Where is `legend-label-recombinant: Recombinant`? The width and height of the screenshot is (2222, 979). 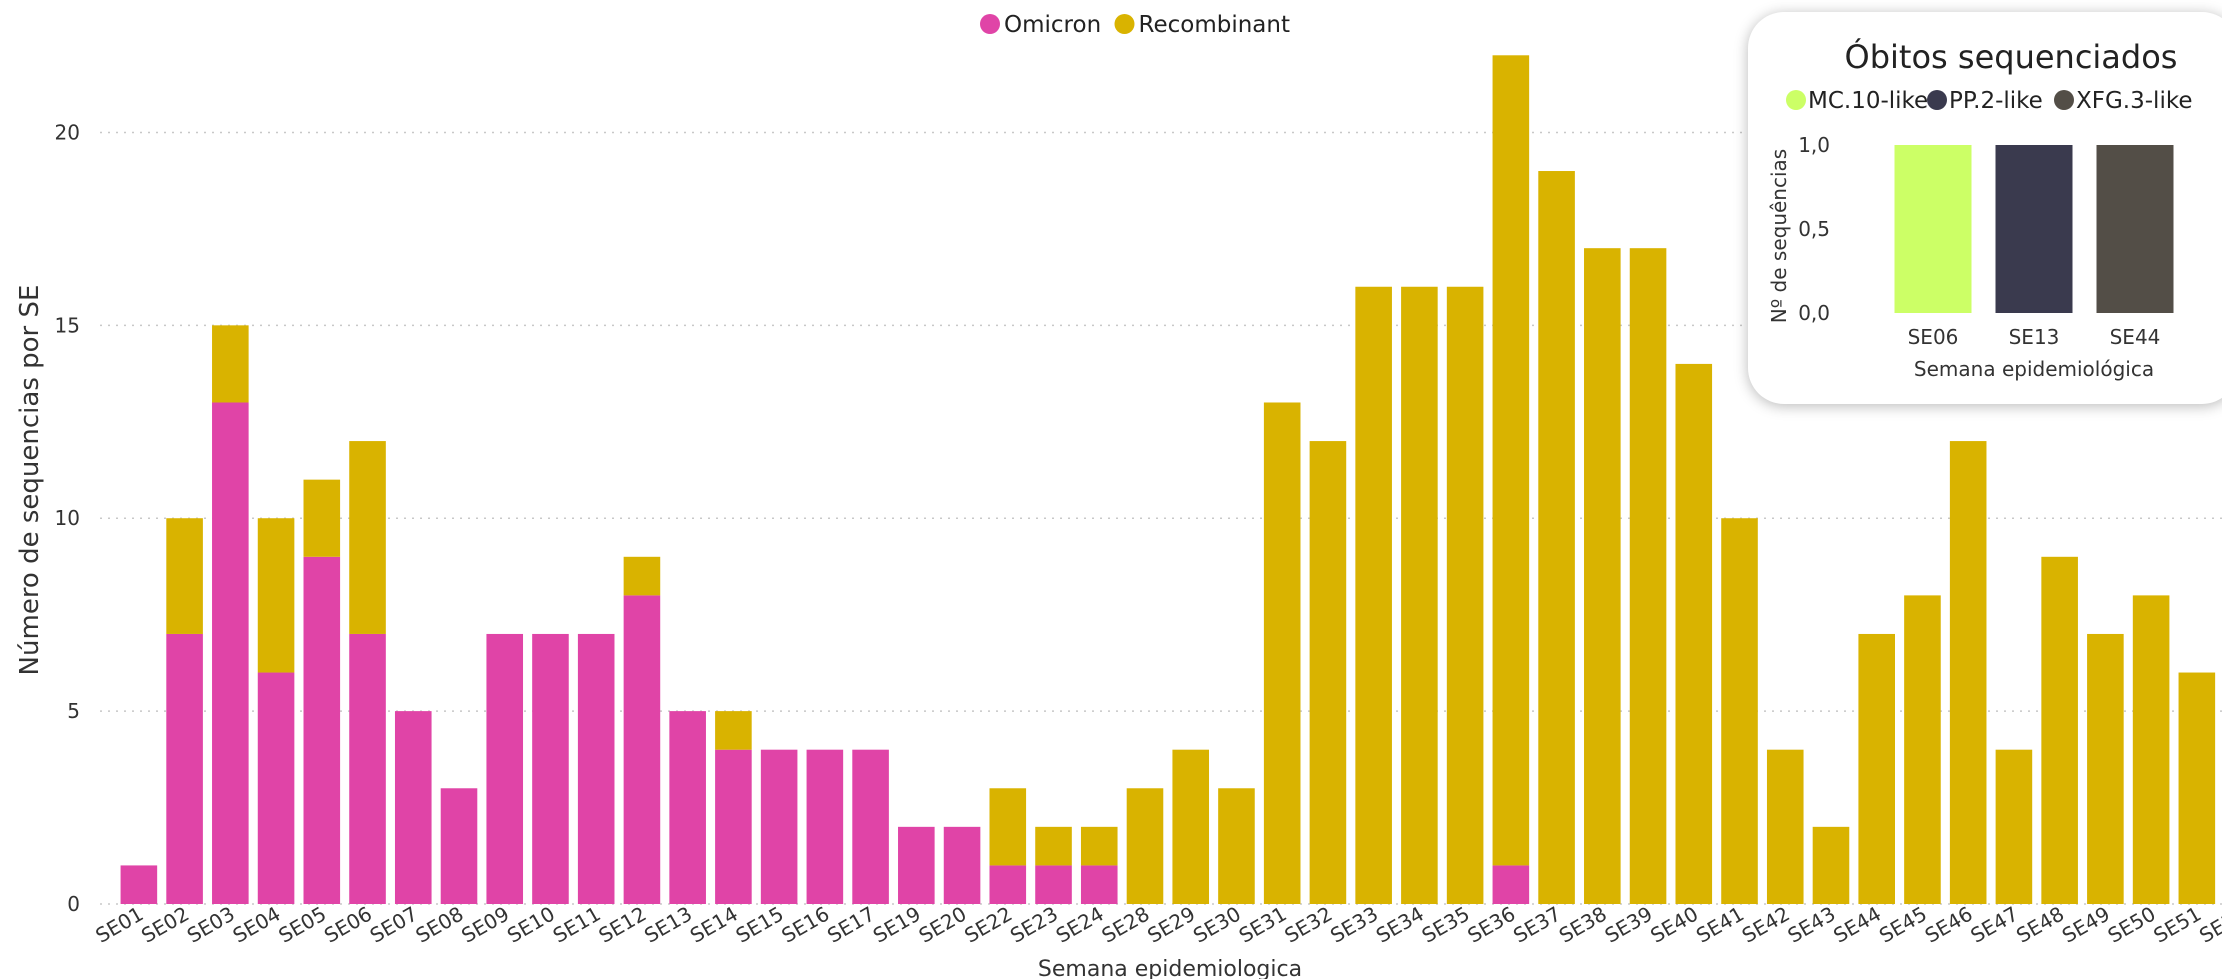 legend-label-recombinant: Recombinant is located at coordinates (1214, 25).